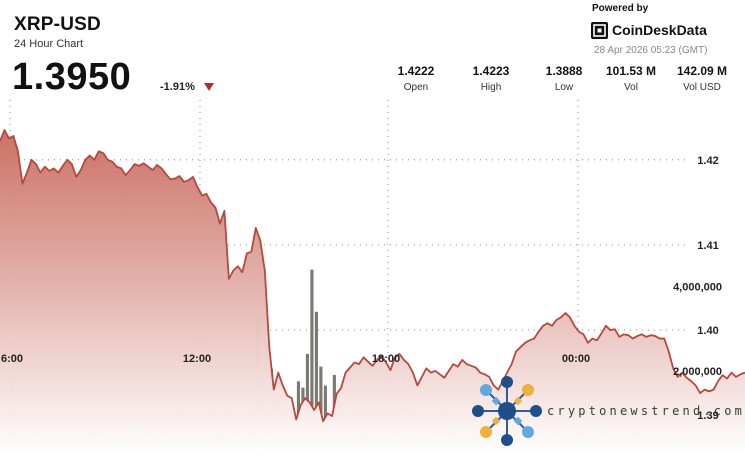  I want to click on down-arrow-icon, so click(209, 87).